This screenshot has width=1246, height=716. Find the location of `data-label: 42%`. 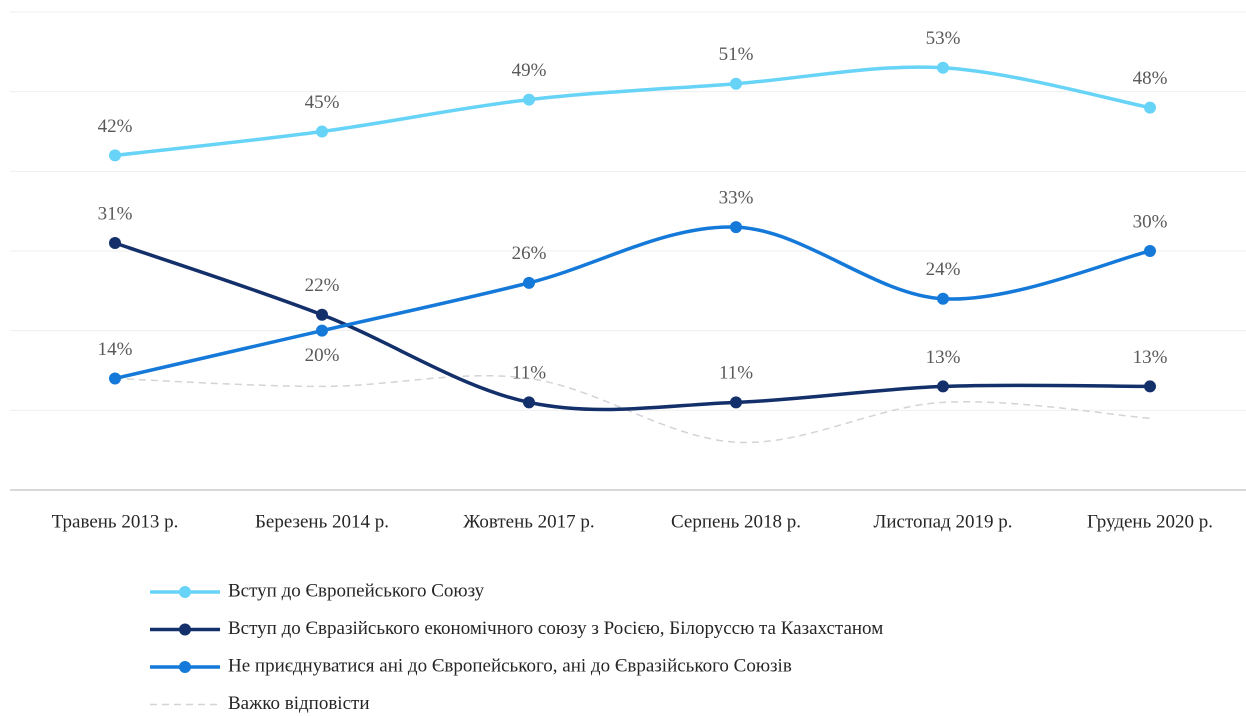

data-label: 42% is located at coordinates (115, 126).